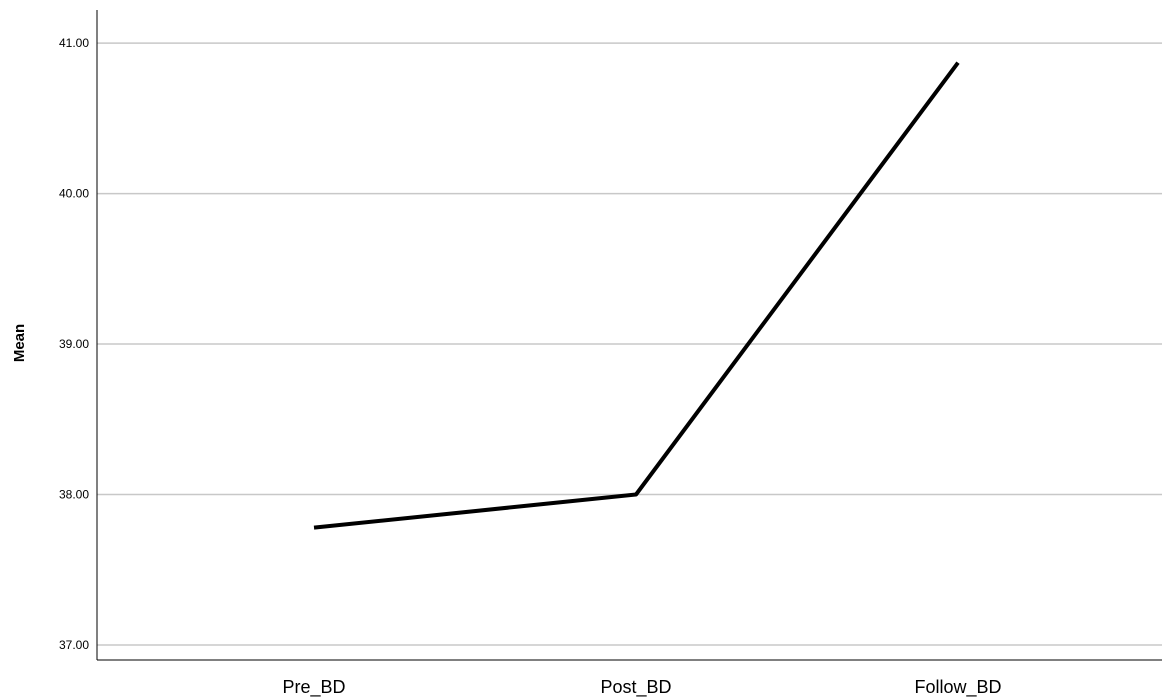  I want to click on y-tick-label: 41.00, so click(74, 43).